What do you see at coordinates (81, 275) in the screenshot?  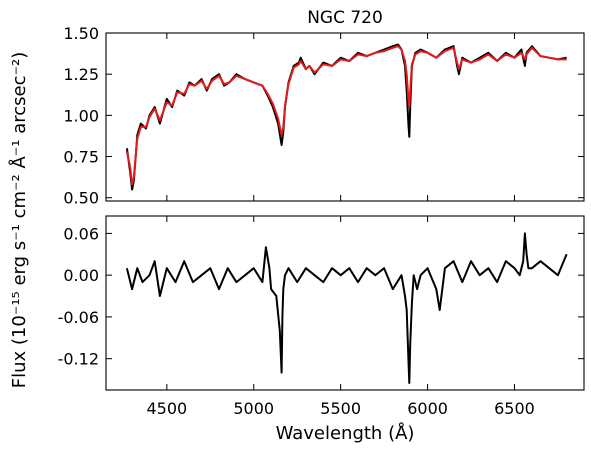 I see `y-tick-label: 0.00` at bounding box center [81, 275].